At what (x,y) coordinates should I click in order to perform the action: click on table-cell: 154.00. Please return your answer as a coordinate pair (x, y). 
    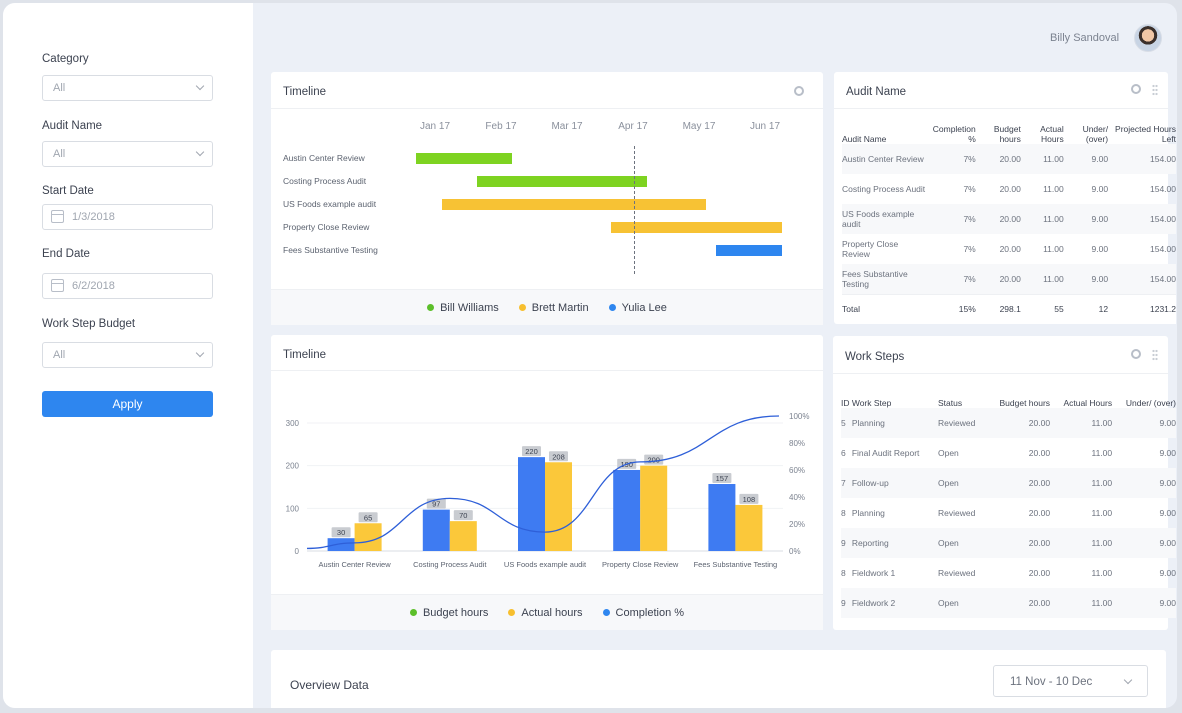
    Looking at the image, I should click on (1142, 219).